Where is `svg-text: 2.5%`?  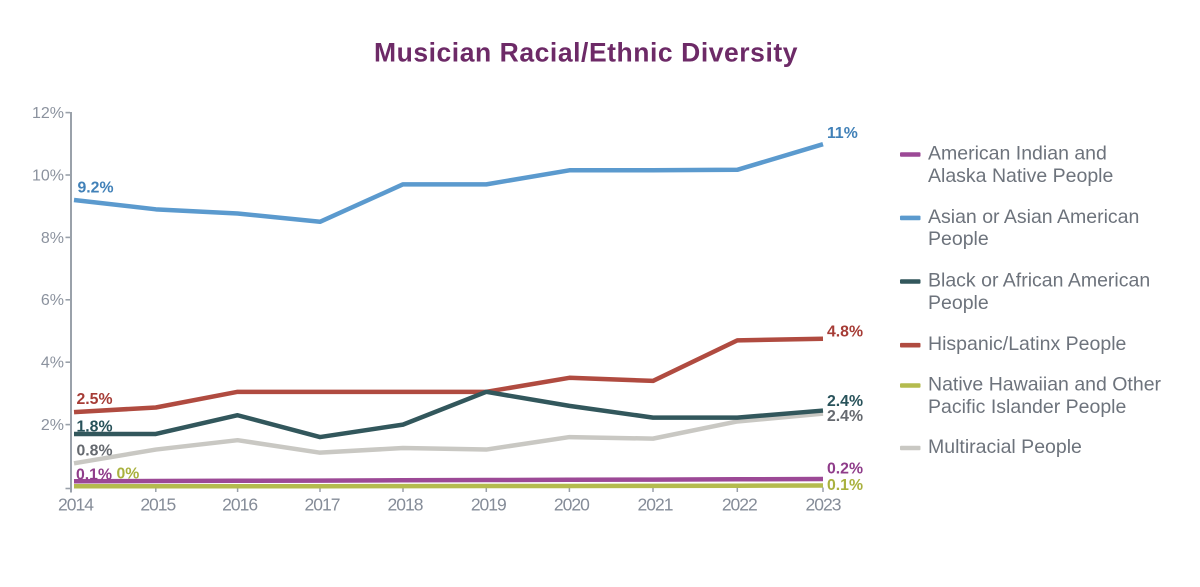
svg-text: 2.5% is located at coordinates (95, 399).